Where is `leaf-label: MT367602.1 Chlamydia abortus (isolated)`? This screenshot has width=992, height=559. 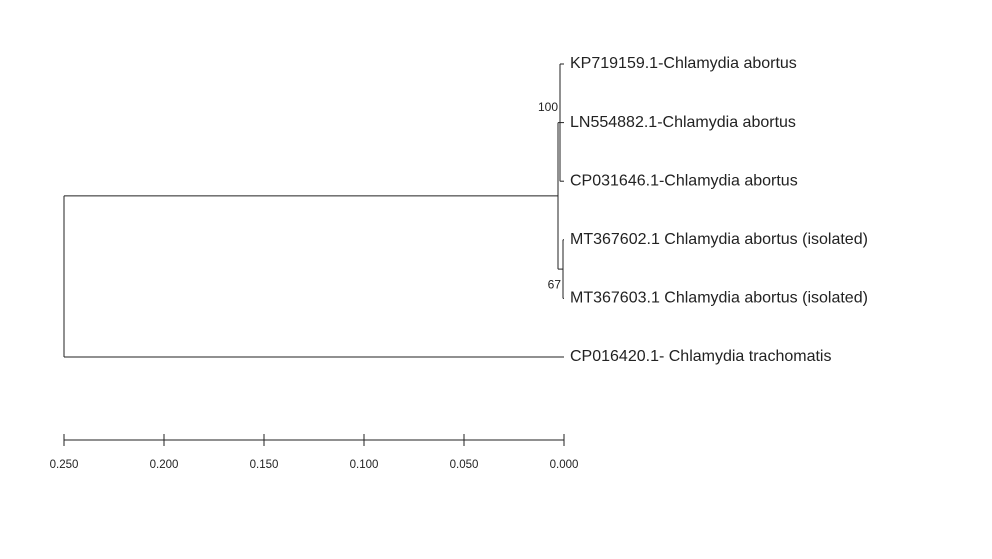
leaf-label: MT367602.1 Chlamydia abortus (isolated) is located at coordinates (719, 239).